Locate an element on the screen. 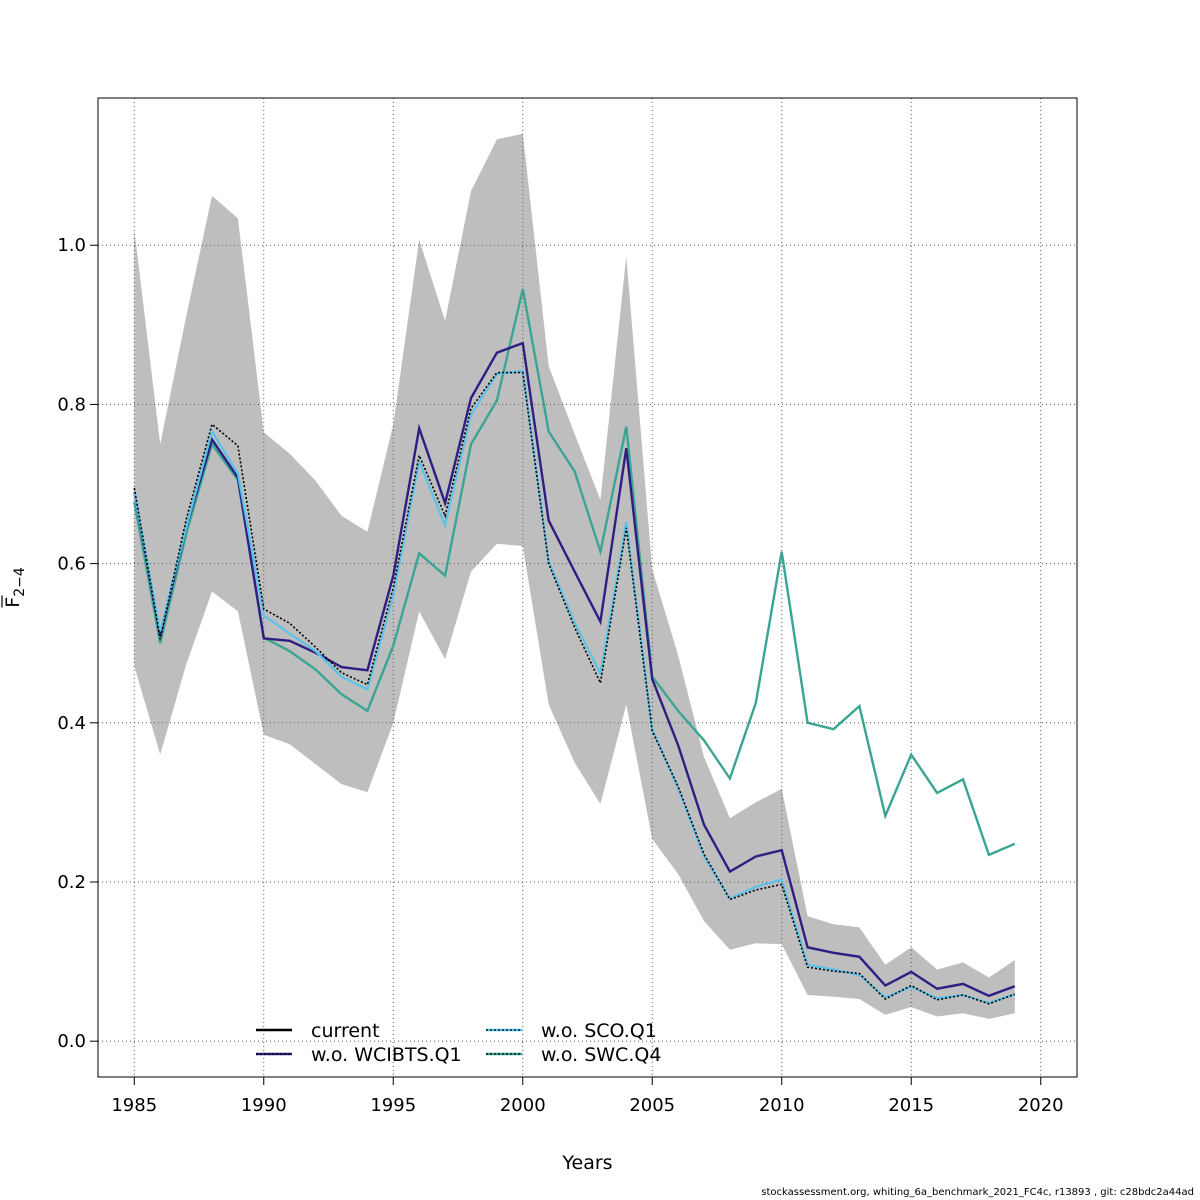  y-tick-label-4: 0.8 is located at coordinates (71, 404).